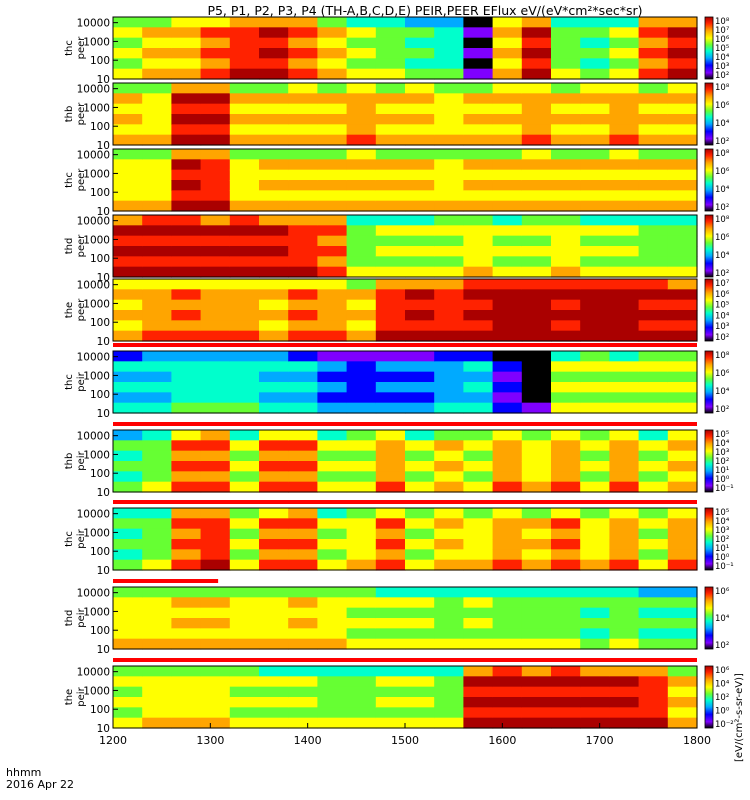 This screenshot has height=800, width=750. Describe the element at coordinates (722, 31) in the screenshot. I see `colorbar-tick-label: 10⁷` at that location.